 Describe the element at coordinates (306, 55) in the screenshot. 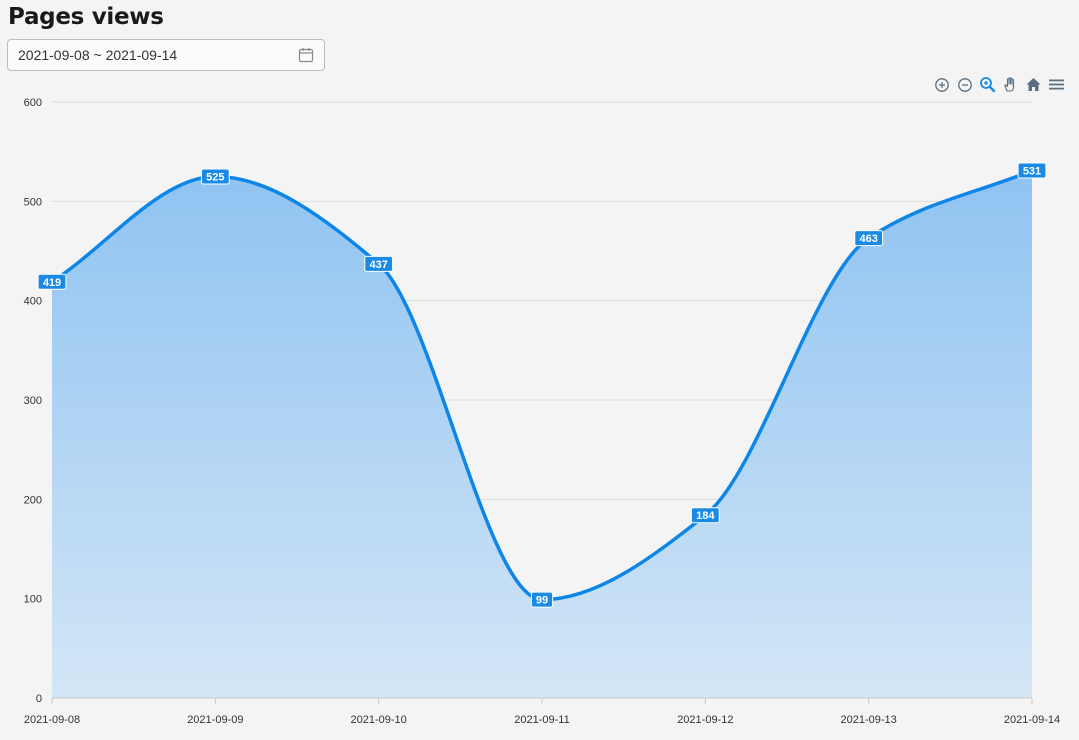

I see `calendar-icon` at that location.